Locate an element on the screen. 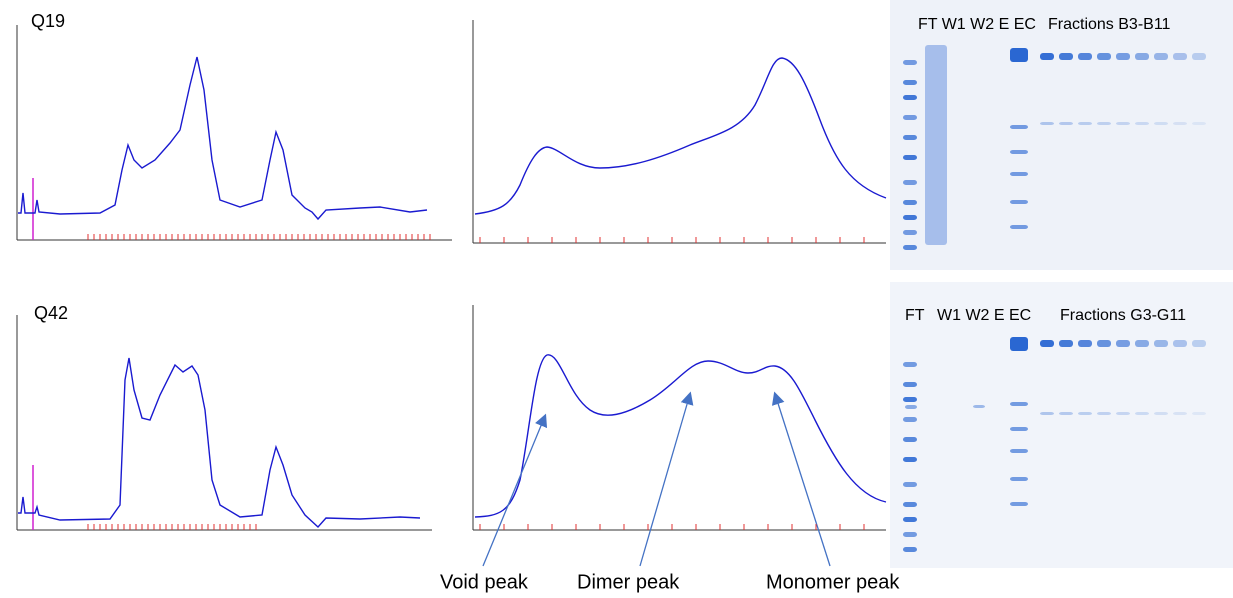 The height and width of the screenshot is (598, 1233). chromatogram-full-q42 is located at coordinates (224, 423).